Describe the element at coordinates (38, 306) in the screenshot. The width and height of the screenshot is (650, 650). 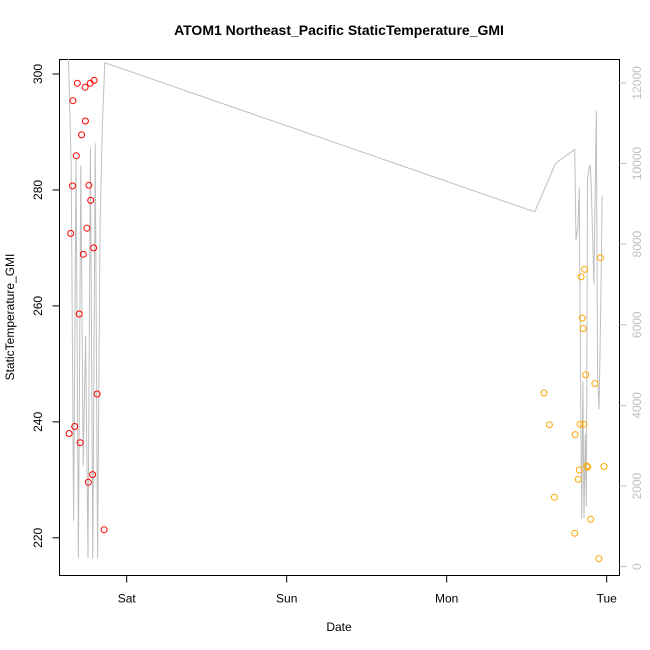
I see `y-left-tick-label: 260` at that location.